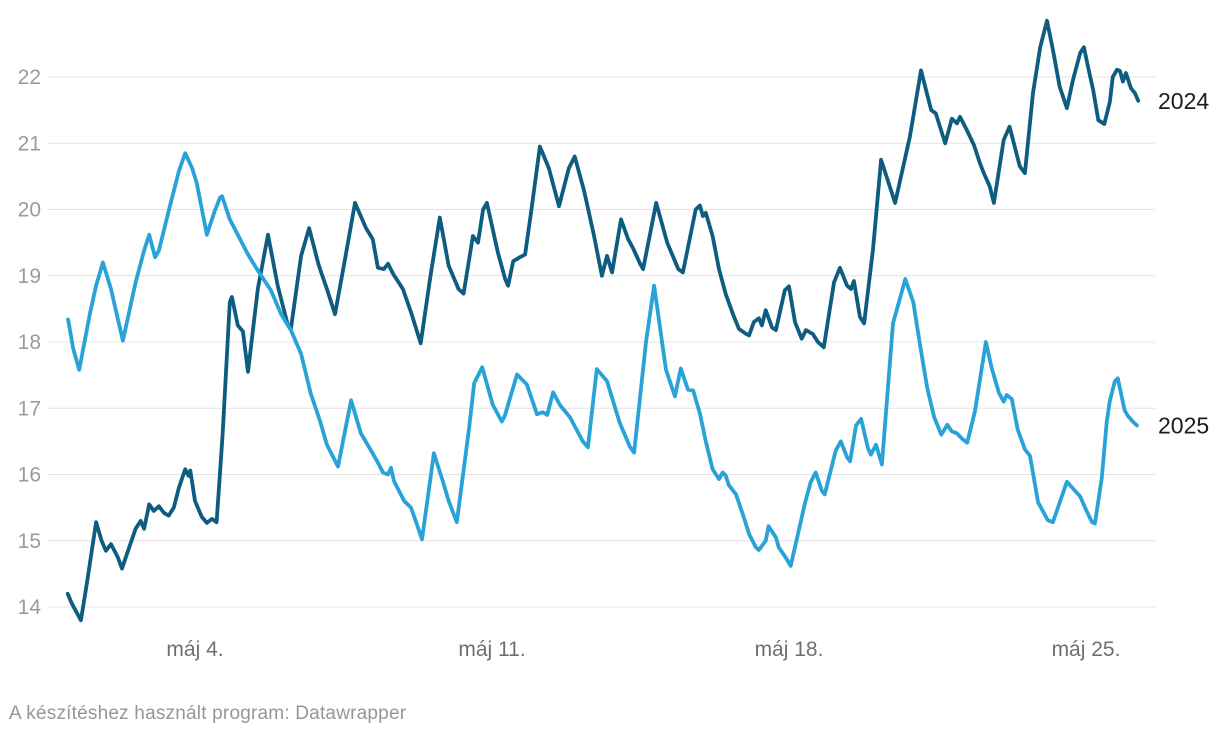 The image size is (1220, 738). I want to click on x-tick-label: máj 11., so click(491, 649).